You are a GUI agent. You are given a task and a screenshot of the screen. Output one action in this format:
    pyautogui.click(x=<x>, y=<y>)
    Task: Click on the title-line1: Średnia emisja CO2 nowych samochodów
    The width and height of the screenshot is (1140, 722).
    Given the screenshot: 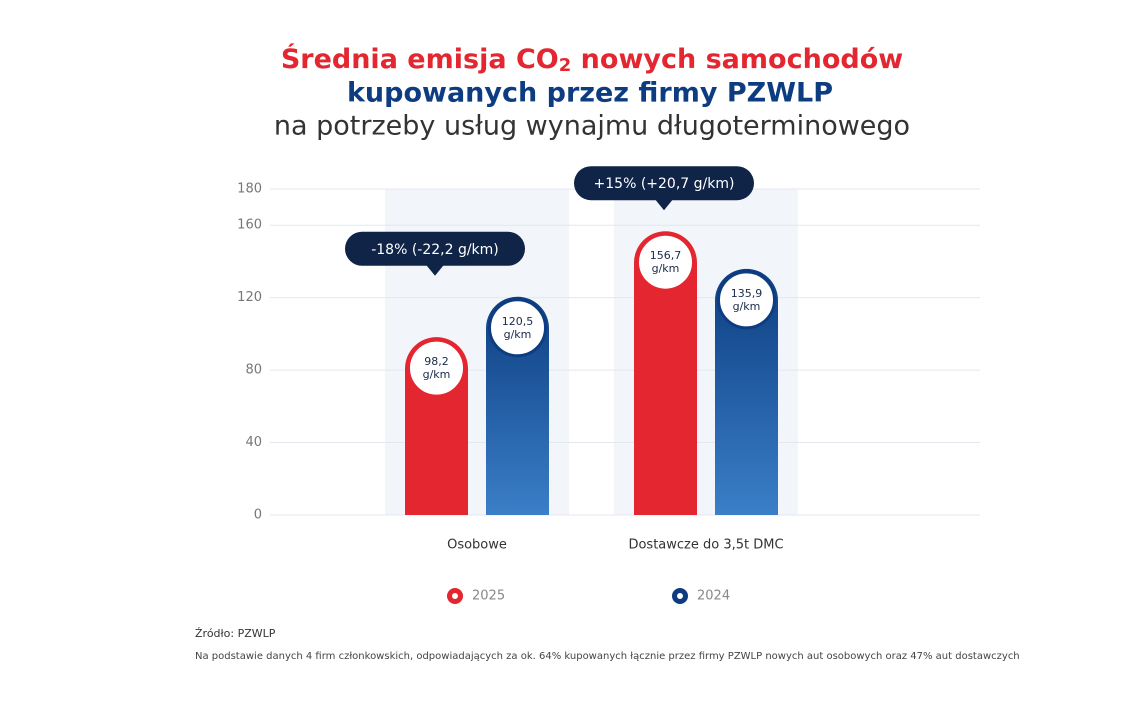 What is the action you would take?
    pyautogui.click(x=592, y=60)
    